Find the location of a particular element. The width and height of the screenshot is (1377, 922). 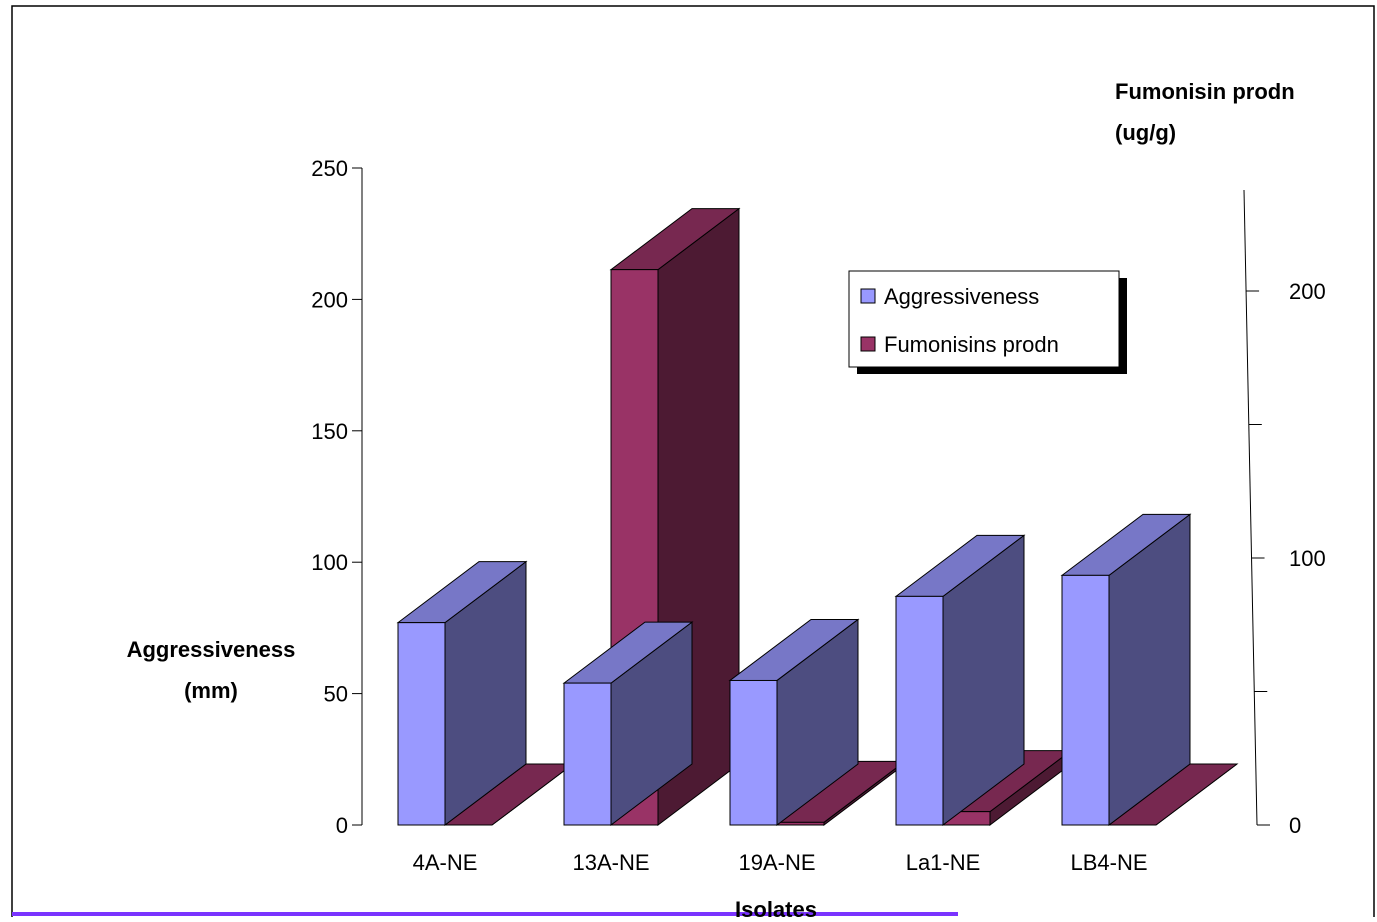

left-tick-label: 150 is located at coordinates (329, 431).